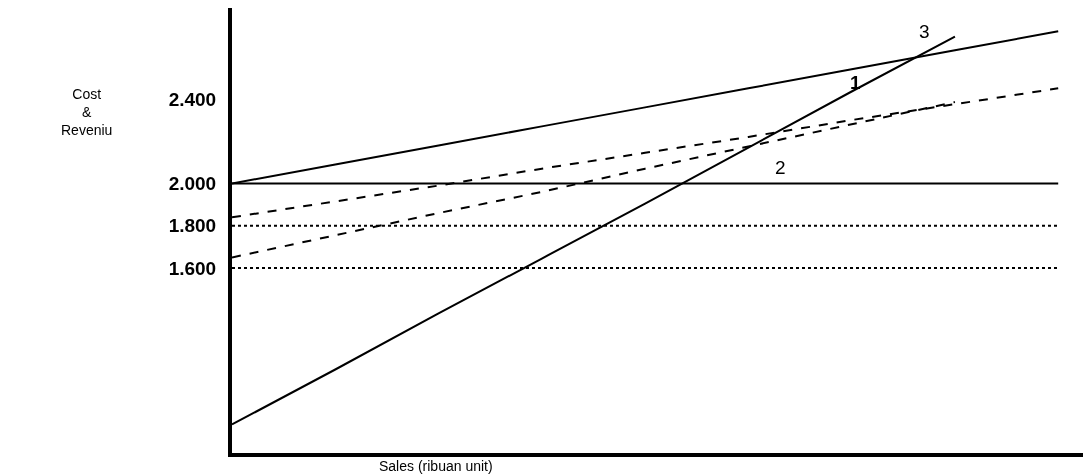  What do you see at coordinates (192, 268) in the screenshot?
I see `y-tick-label: 1.600` at bounding box center [192, 268].